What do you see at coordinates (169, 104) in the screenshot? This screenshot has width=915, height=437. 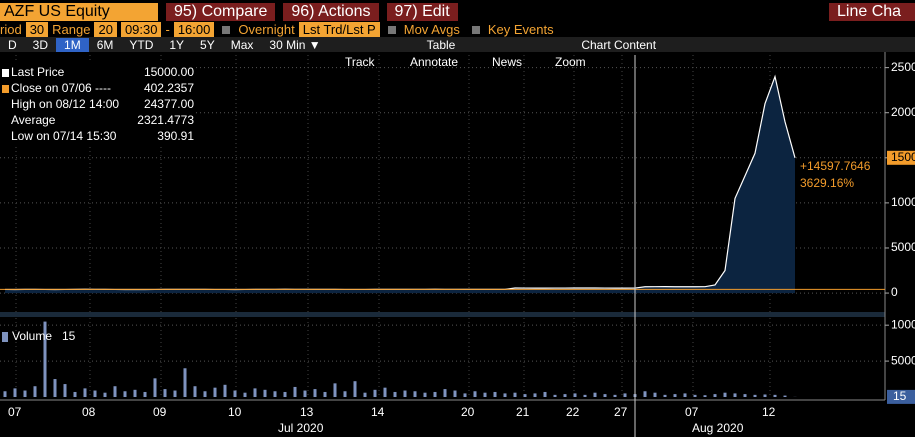 I see `legend-value: 24377.00` at bounding box center [169, 104].